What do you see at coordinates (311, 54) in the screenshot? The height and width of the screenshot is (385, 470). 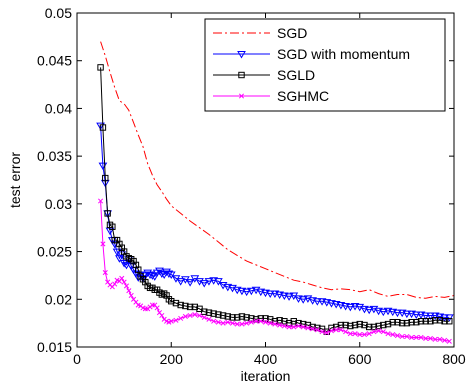 I see `legend-item: SGD with momentum` at bounding box center [311, 54].